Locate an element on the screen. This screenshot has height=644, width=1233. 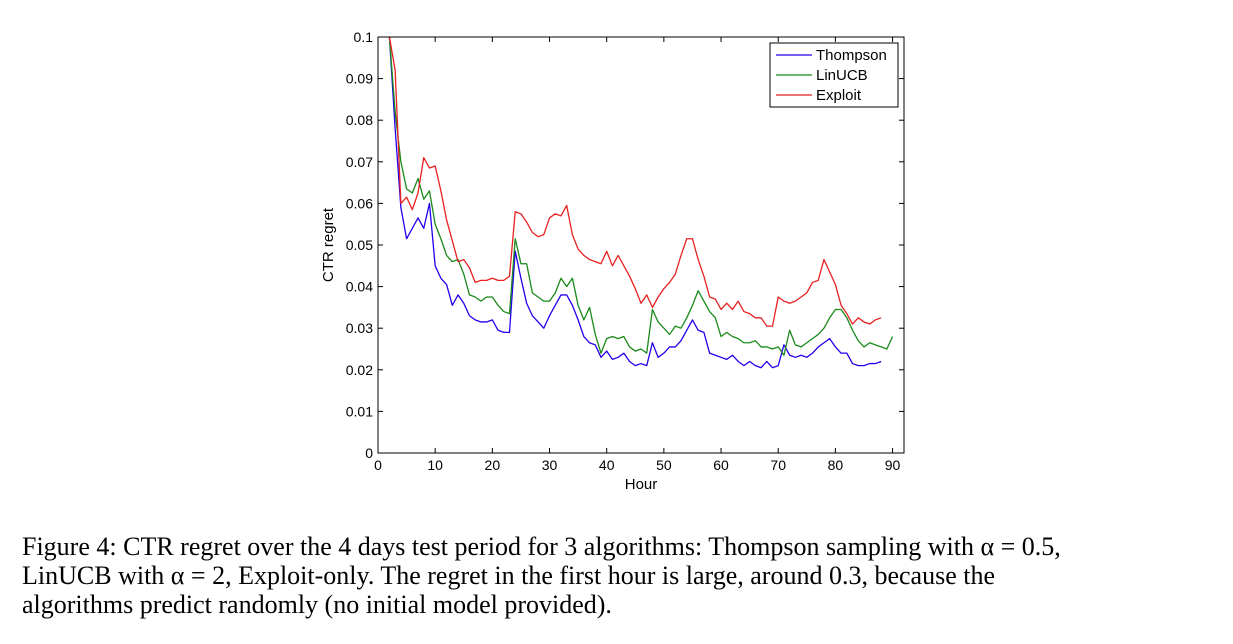
legend-label-linucb: LinUCB is located at coordinates (842, 75).